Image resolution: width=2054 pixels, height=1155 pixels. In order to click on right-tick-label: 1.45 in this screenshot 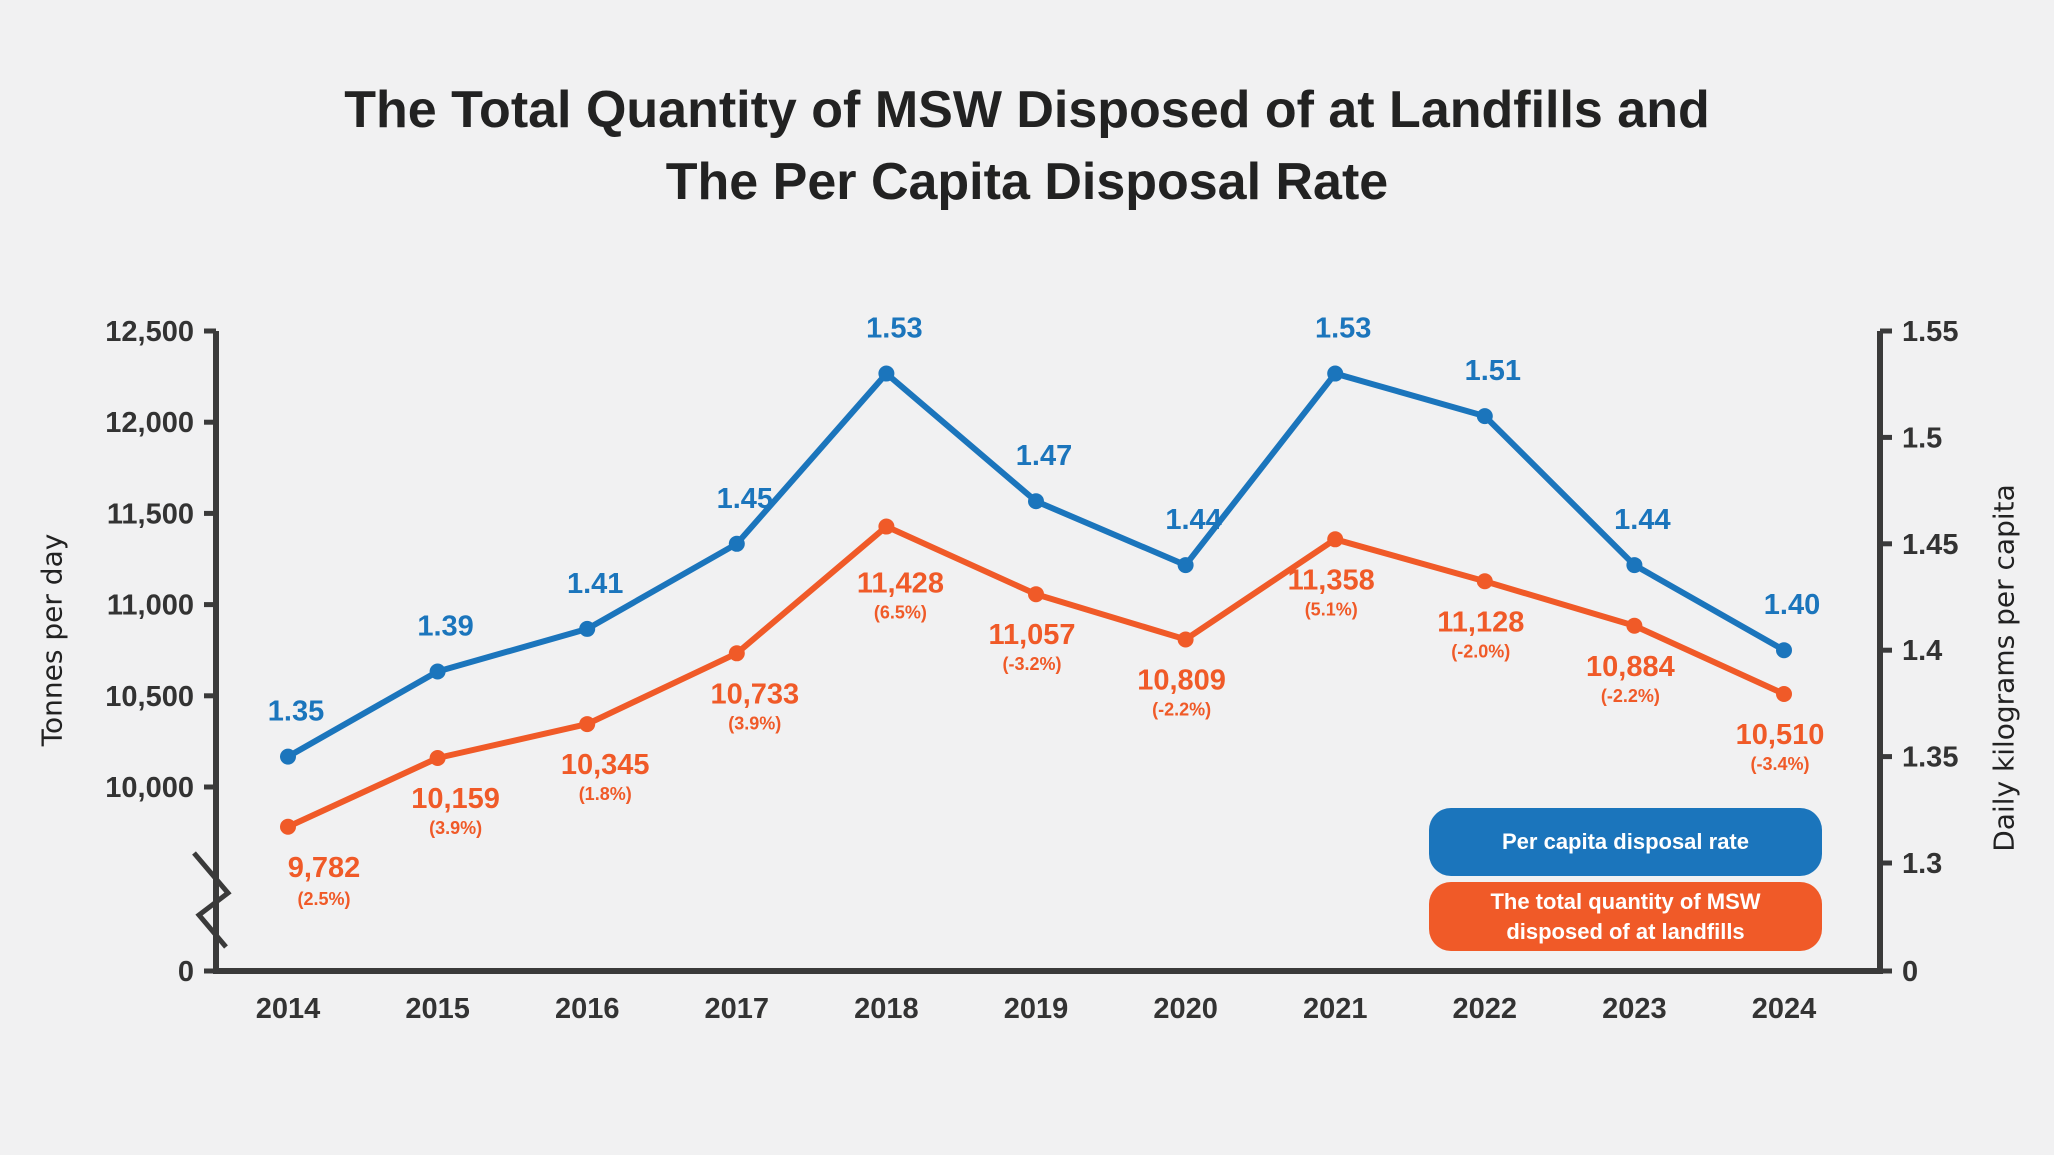, I will do `click(1930, 545)`.